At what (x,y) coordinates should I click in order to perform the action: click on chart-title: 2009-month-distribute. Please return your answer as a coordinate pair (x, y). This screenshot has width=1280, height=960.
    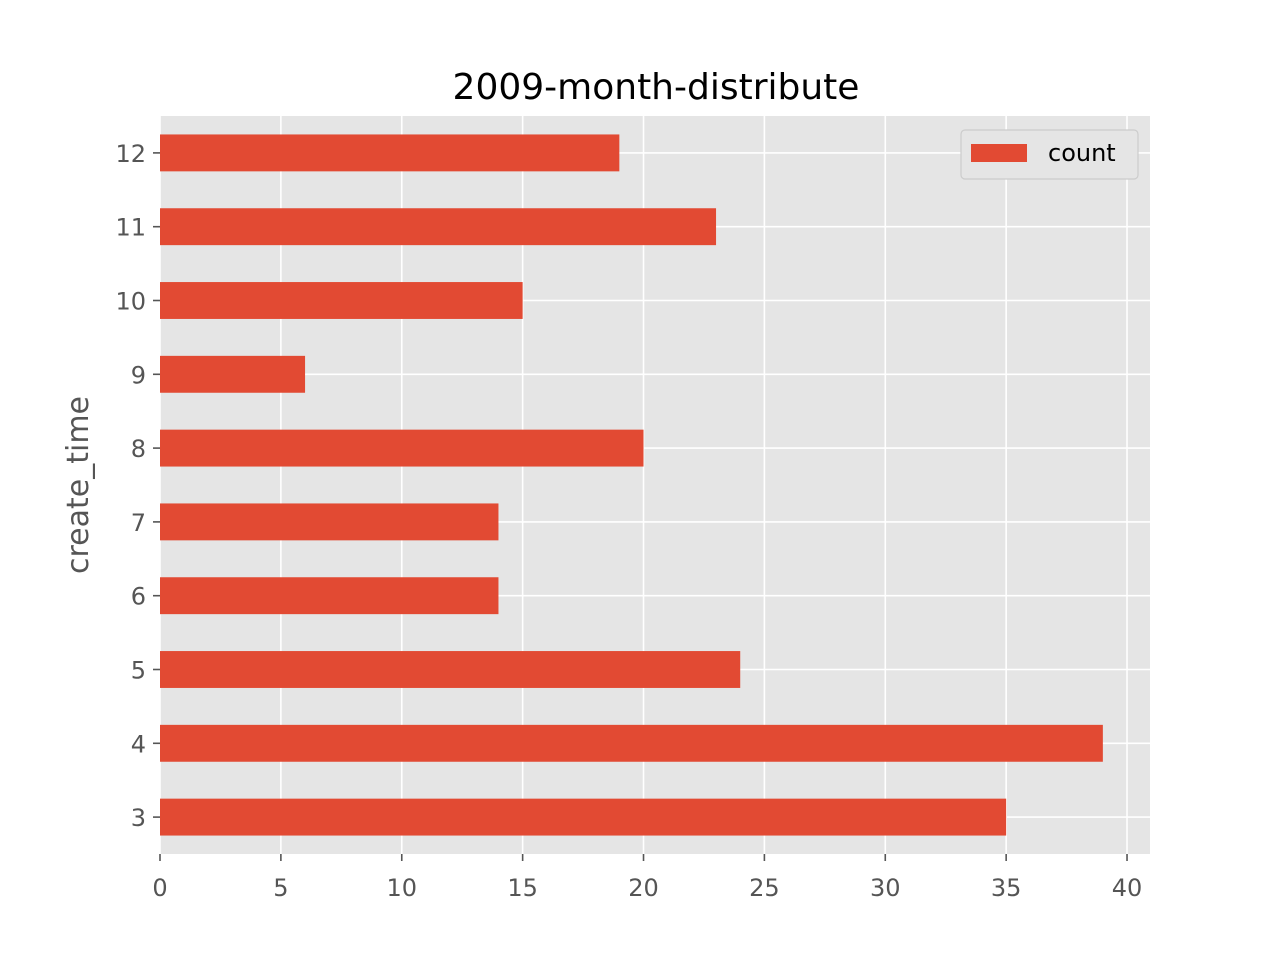
    Looking at the image, I should click on (656, 87).